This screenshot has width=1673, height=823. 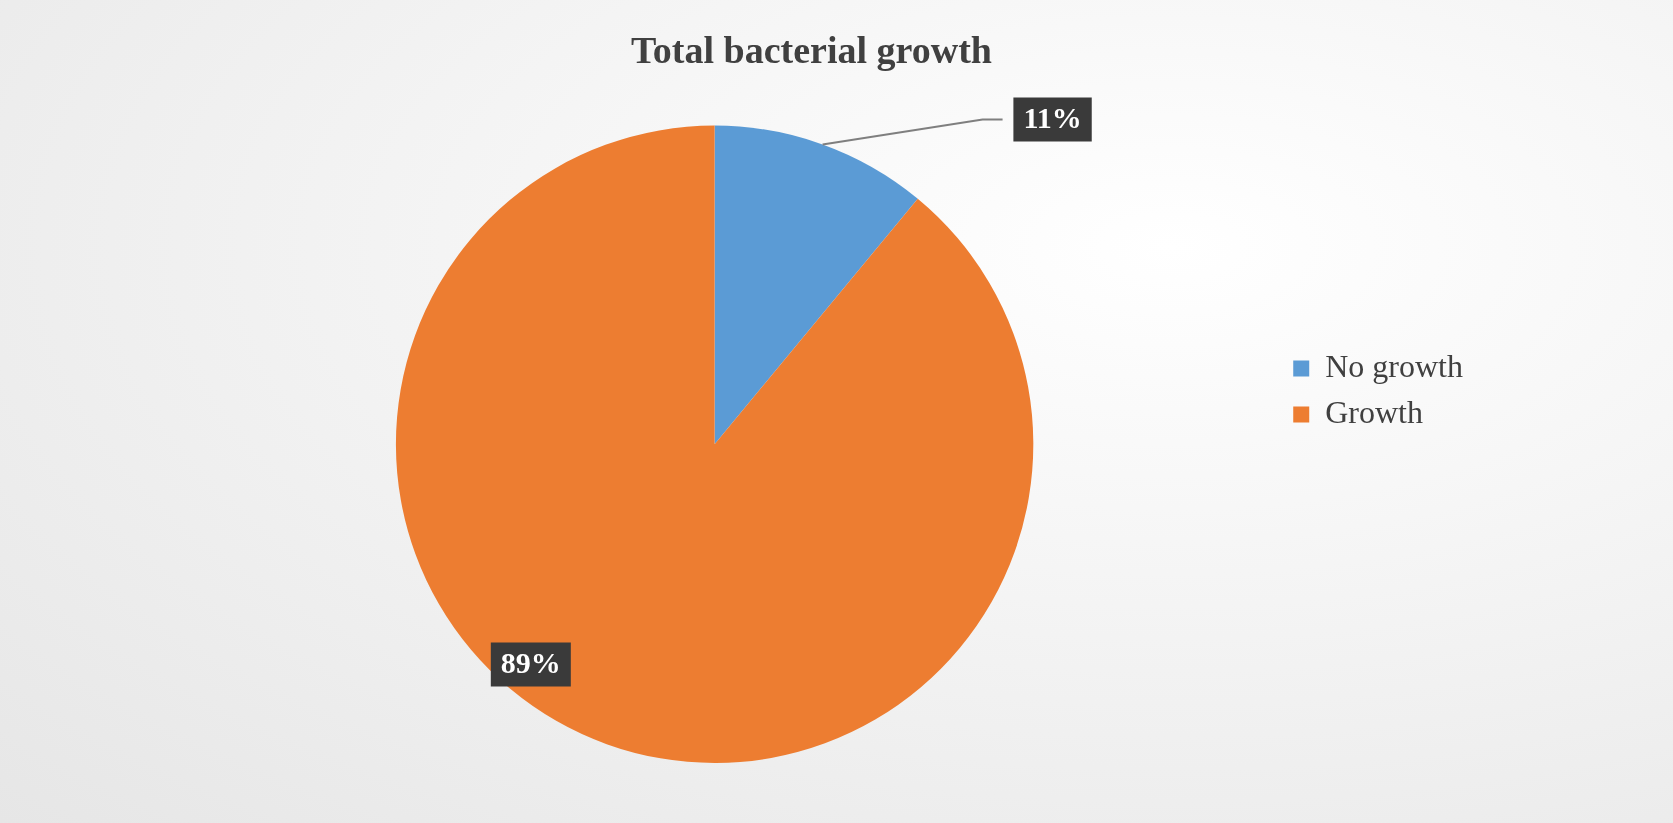 I want to click on data-label: 11%, so click(x=1052, y=118).